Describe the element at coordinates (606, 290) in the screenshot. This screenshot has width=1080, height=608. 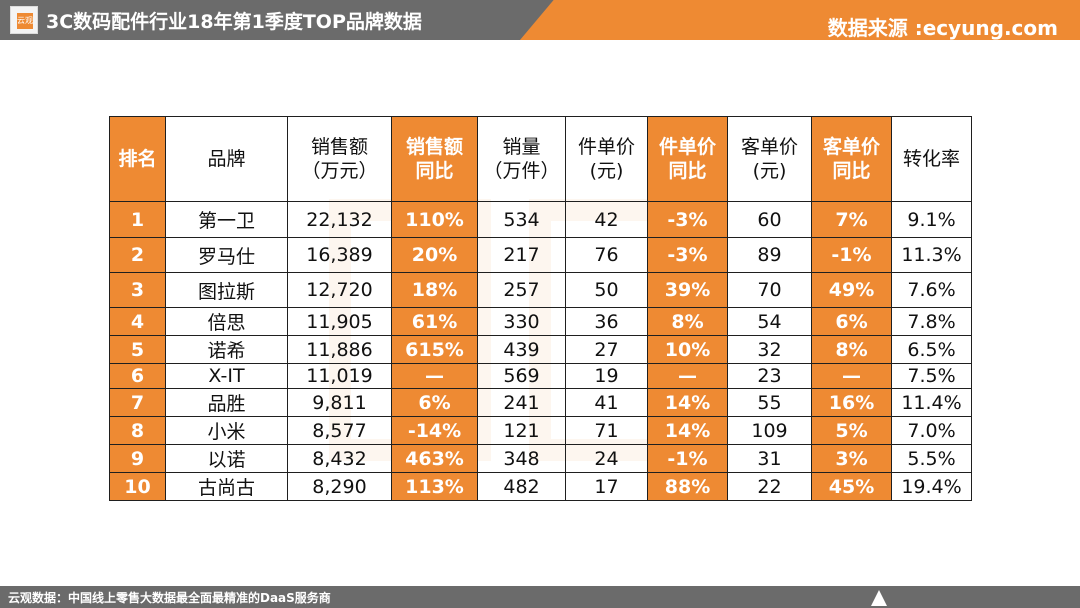
I see `table-cell: 50` at that location.